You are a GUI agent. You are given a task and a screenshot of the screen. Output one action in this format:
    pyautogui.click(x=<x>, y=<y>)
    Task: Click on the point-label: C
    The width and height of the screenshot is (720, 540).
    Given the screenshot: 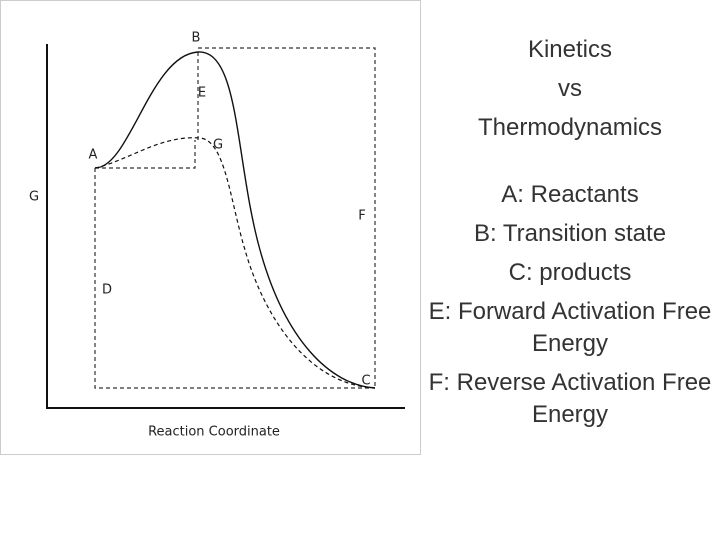 What is the action you would take?
    pyautogui.click(x=365, y=381)
    